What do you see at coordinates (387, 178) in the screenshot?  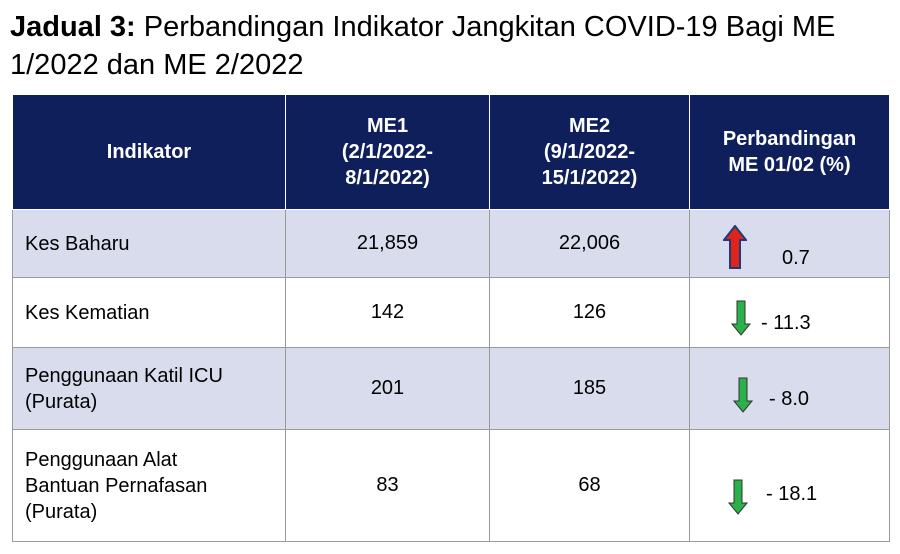 I see `header-me1-line3: 8/1/2022)` at bounding box center [387, 178].